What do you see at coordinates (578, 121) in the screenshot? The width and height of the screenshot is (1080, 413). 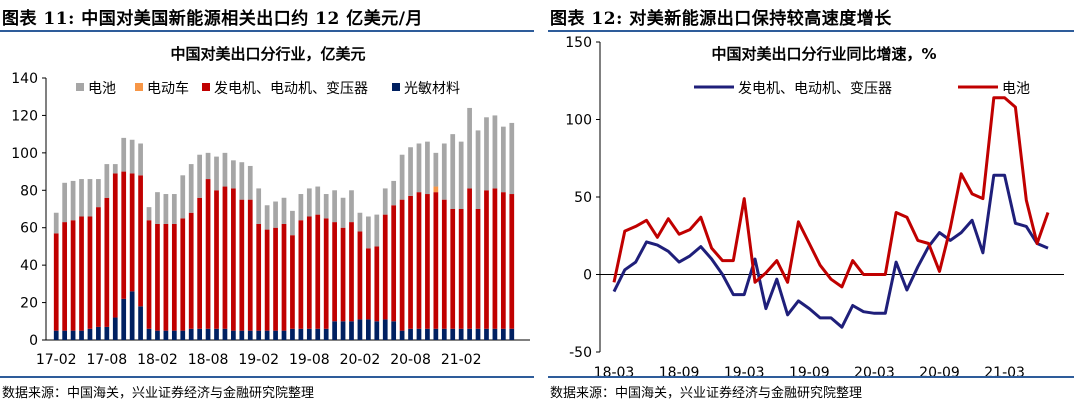 I see `y-tick-label: 100` at bounding box center [578, 121].